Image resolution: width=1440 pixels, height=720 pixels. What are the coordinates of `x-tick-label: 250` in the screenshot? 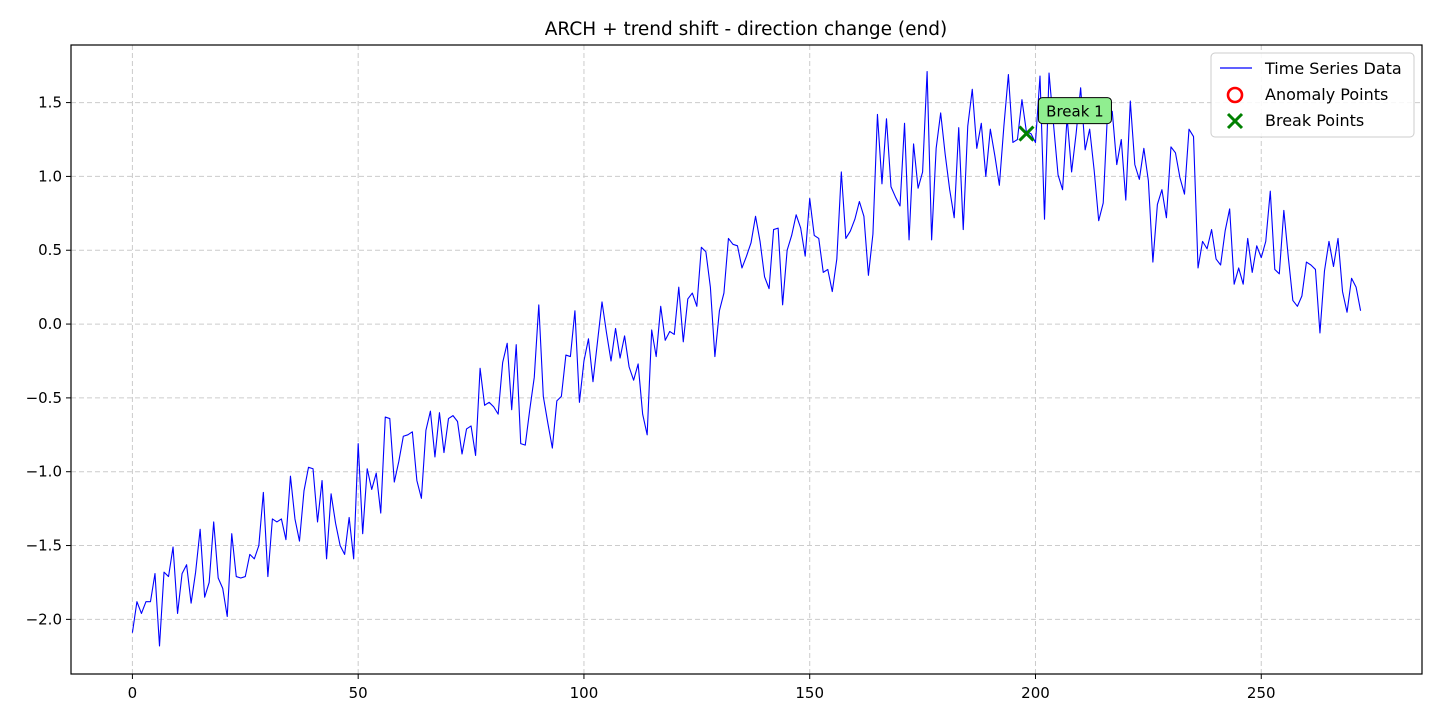 It's located at (1261, 693).